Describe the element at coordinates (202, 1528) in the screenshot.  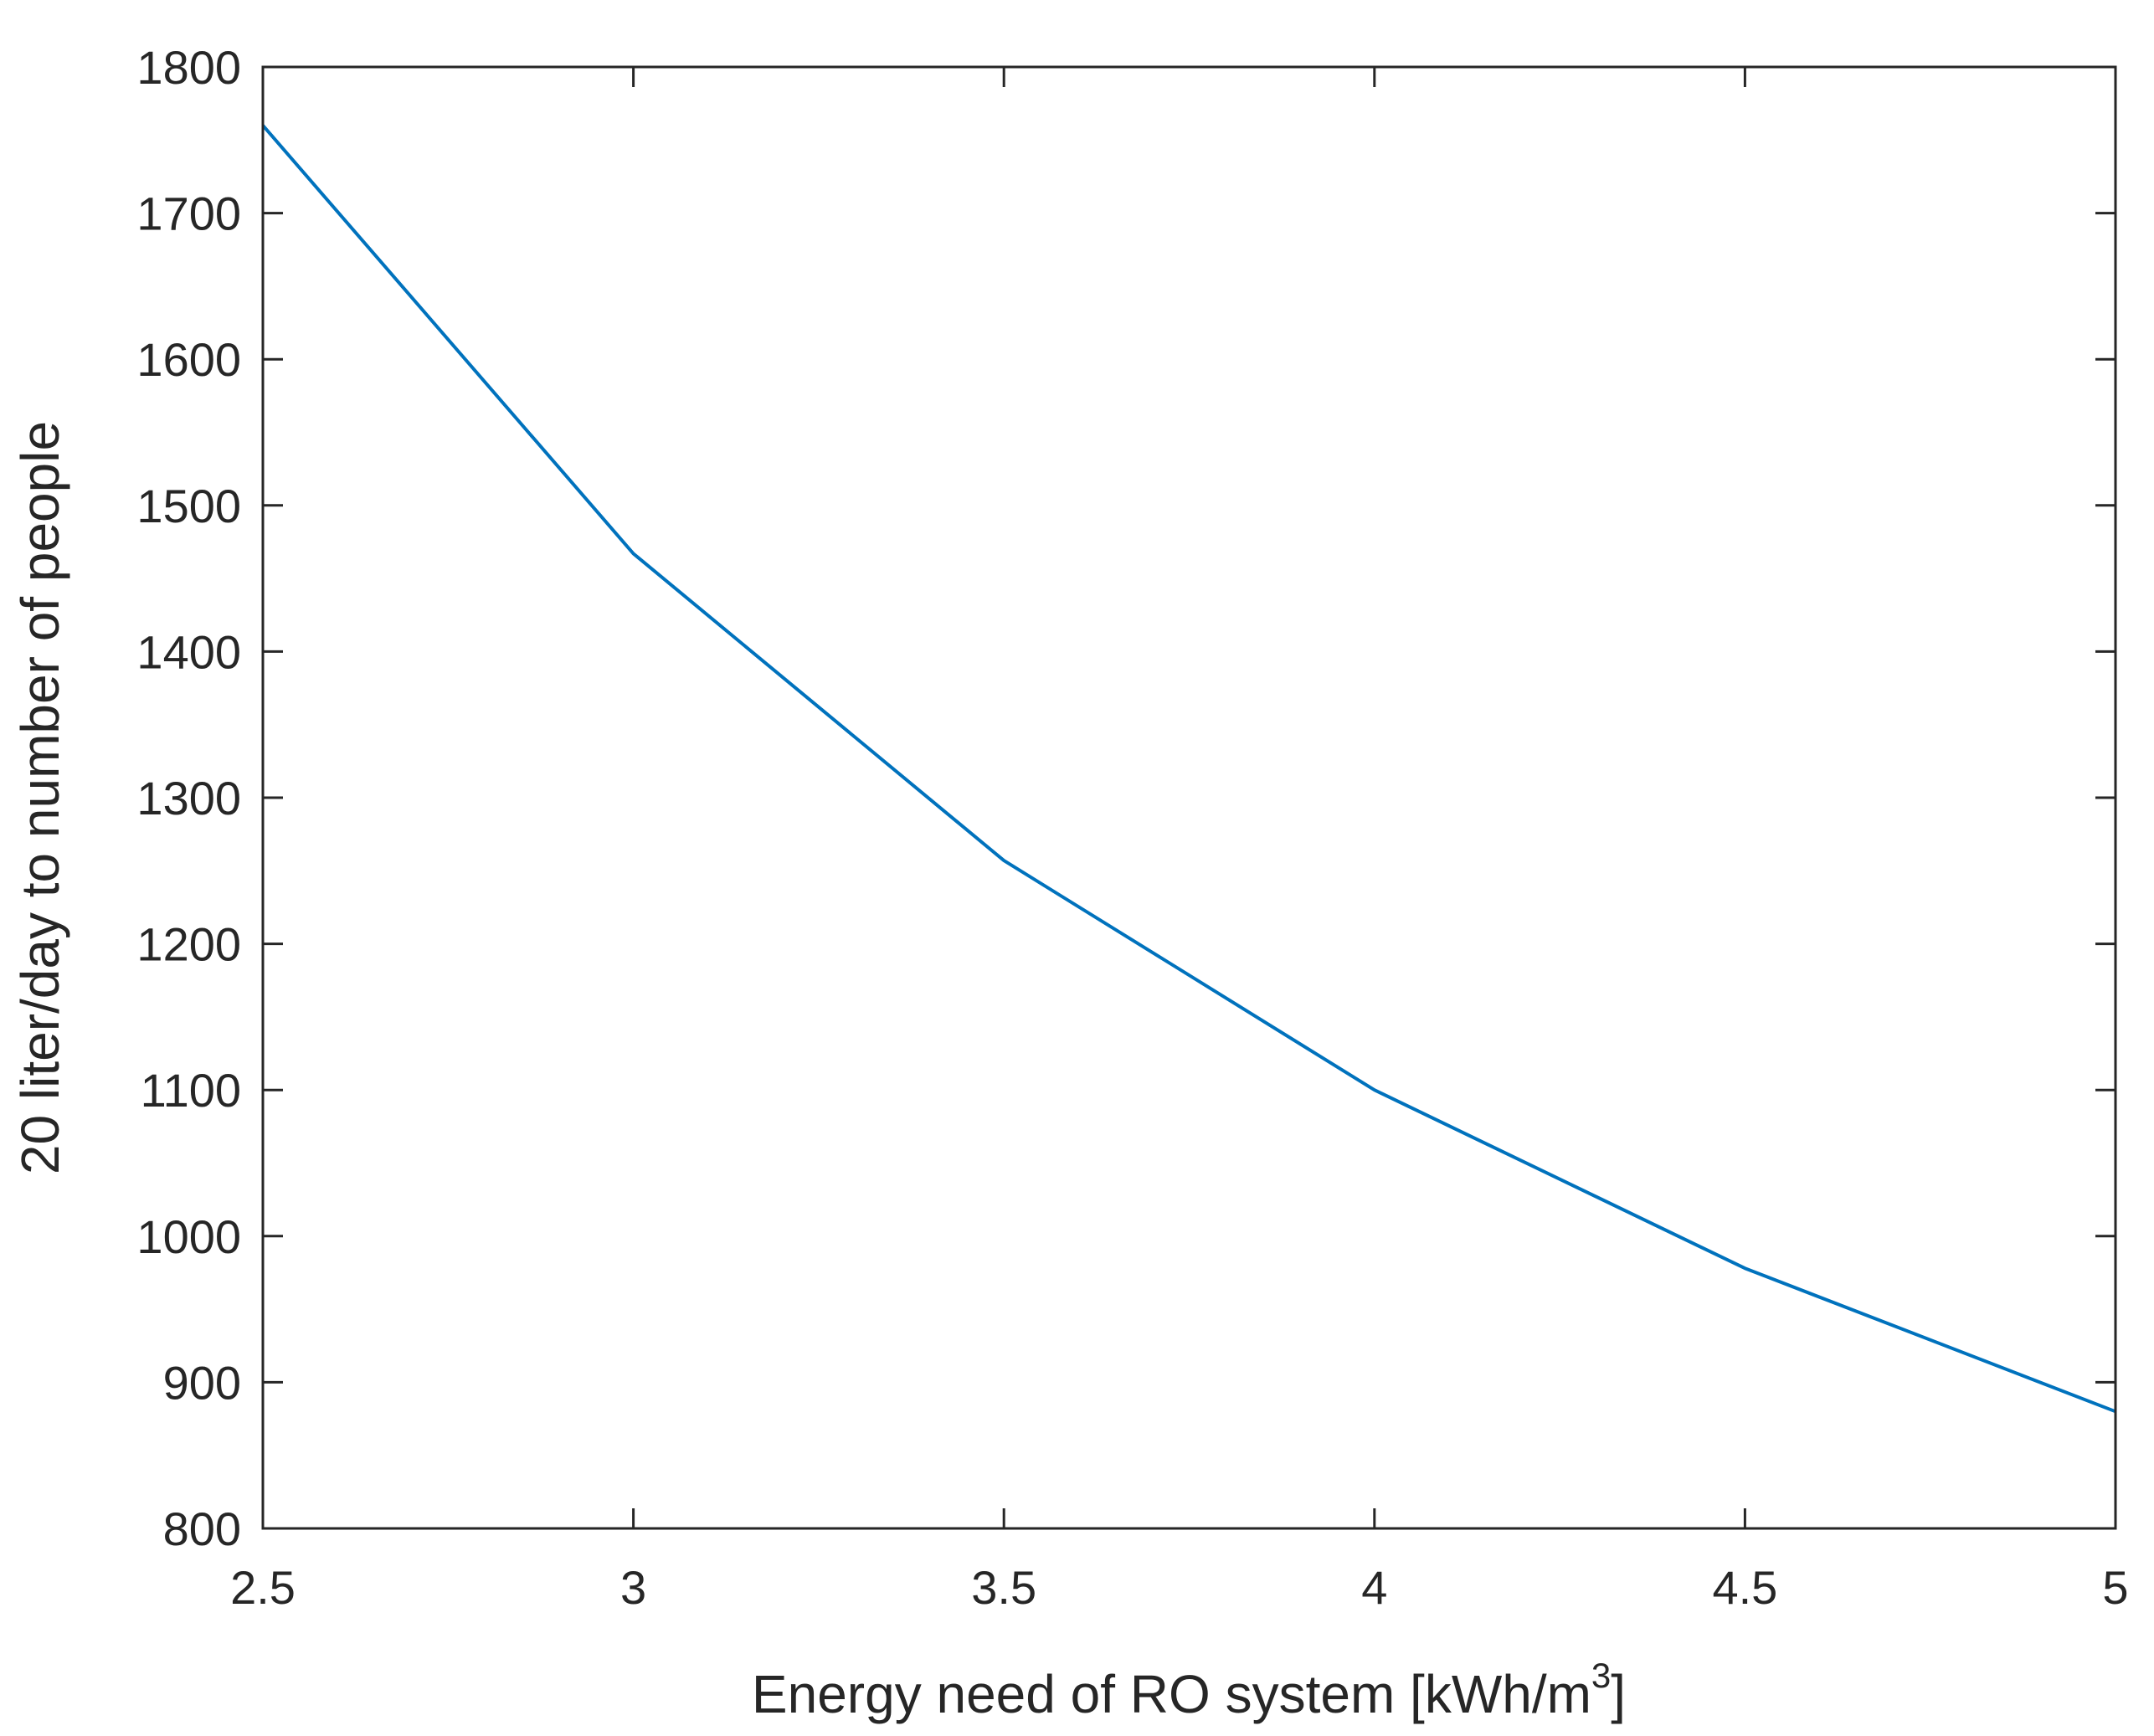
I see `y-tick-label: 800` at that location.